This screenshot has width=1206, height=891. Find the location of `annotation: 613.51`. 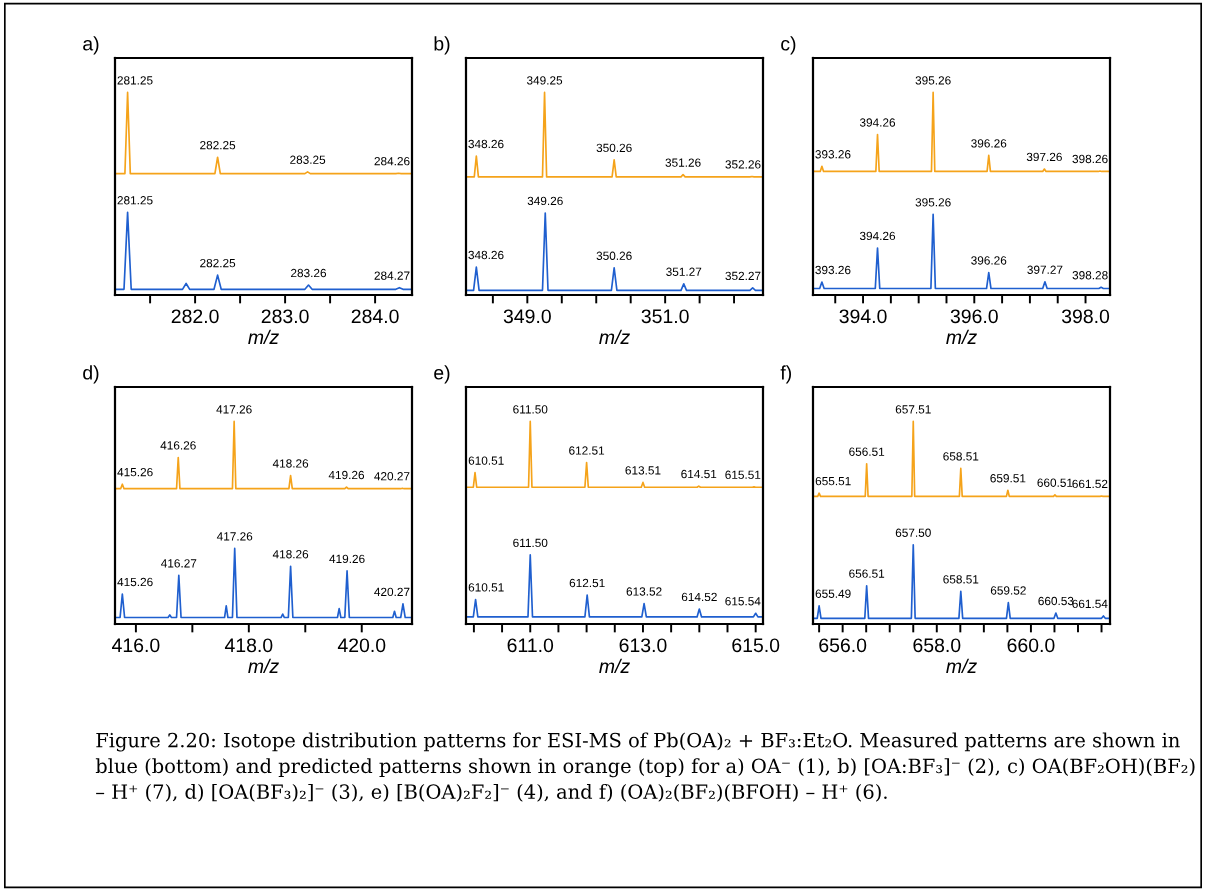

annotation: 613.51 is located at coordinates (643, 470).